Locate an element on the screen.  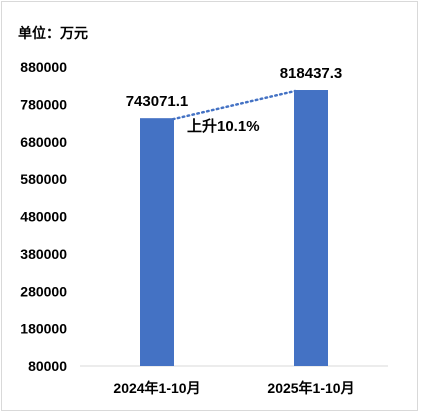
x-tick-label: 2024年1-10月 is located at coordinates (156, 388).